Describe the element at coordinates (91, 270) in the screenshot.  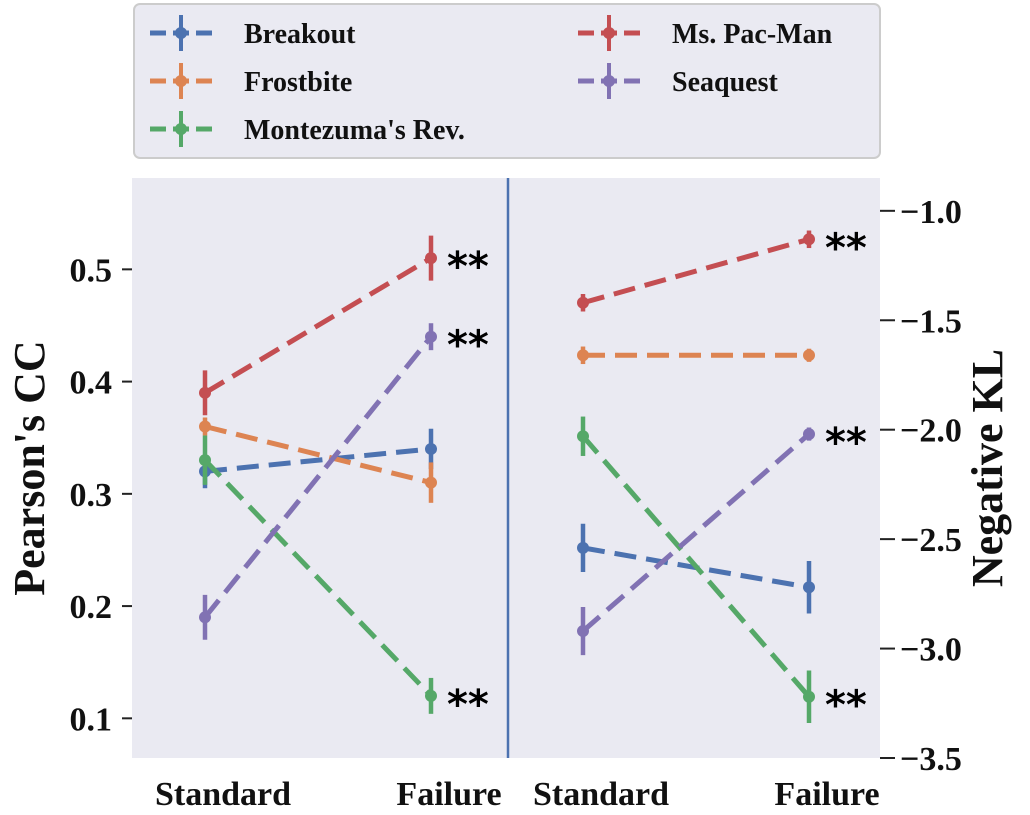
I see `left-y-tick-label: 0.5` at that location.